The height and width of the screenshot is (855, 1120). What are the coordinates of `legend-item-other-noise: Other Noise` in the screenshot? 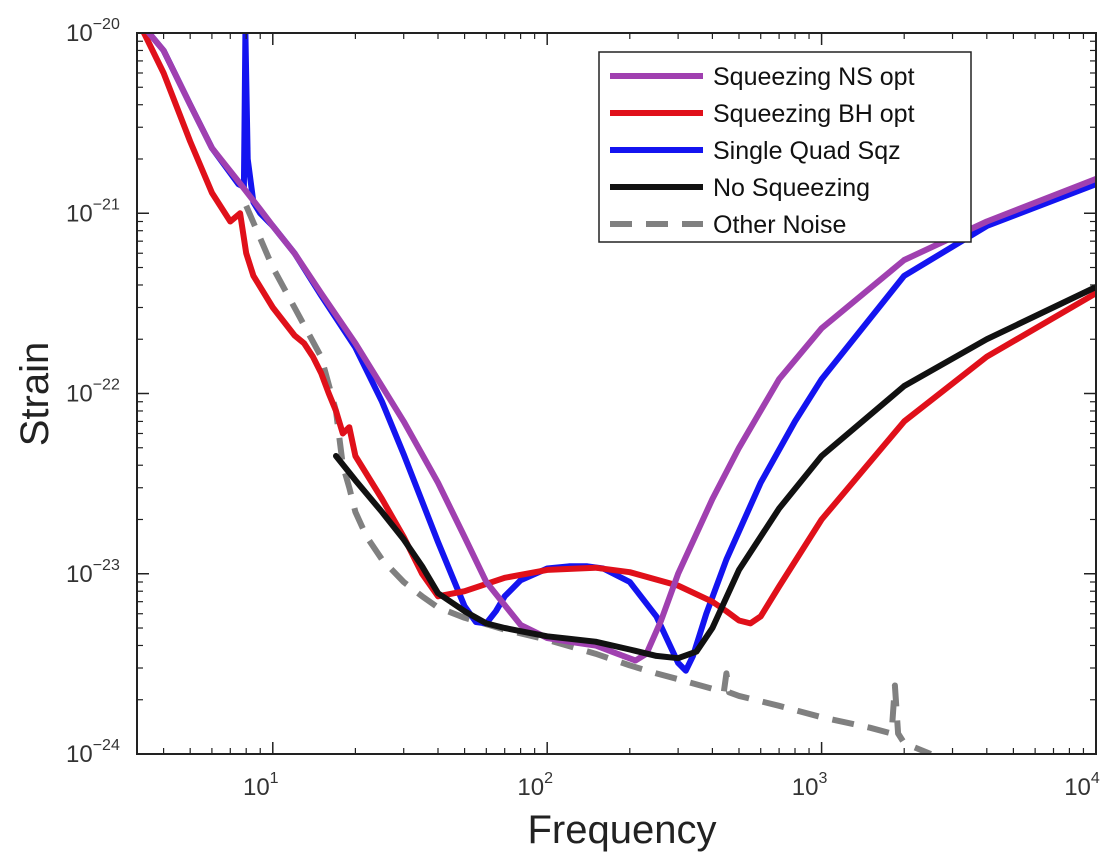 It's located at (728, 225).